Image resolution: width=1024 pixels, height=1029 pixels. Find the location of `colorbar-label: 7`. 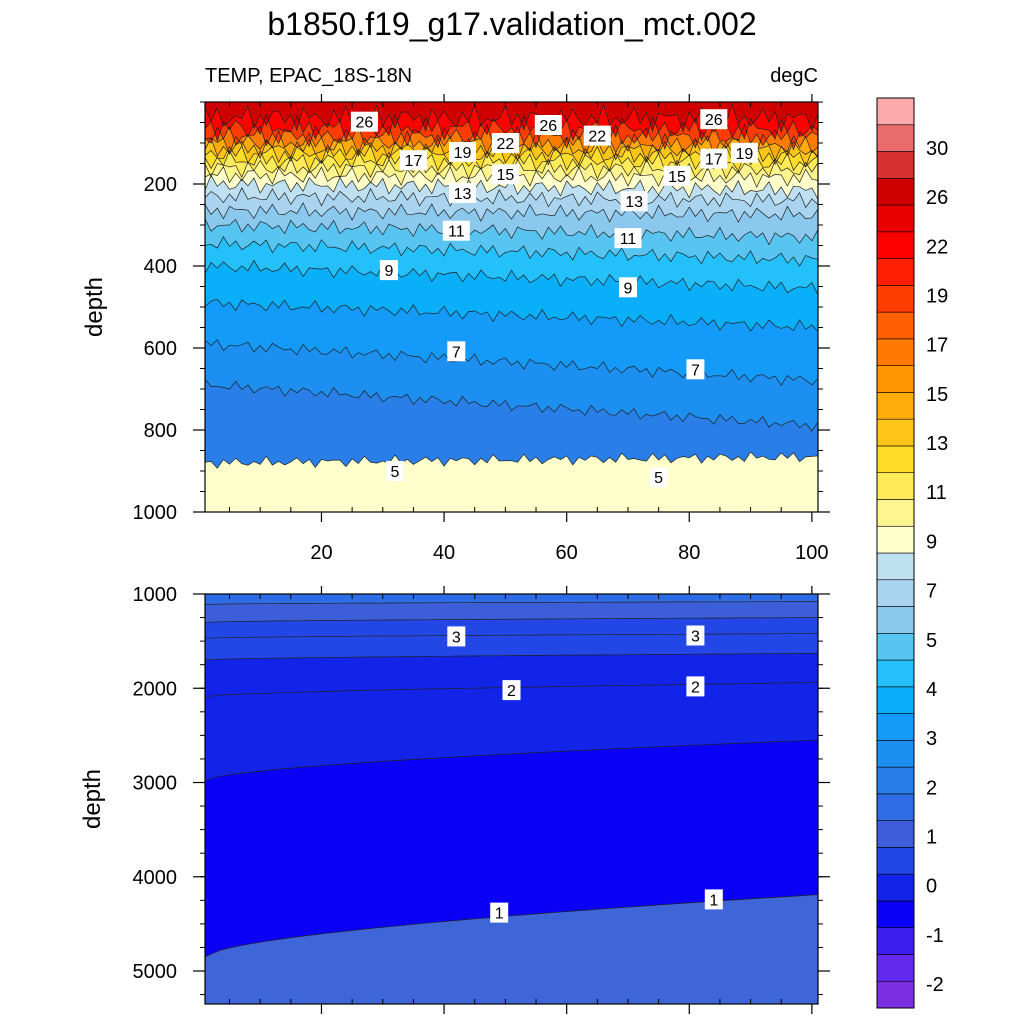

colorbar-label: 7 is located at coordinates (931, 592).